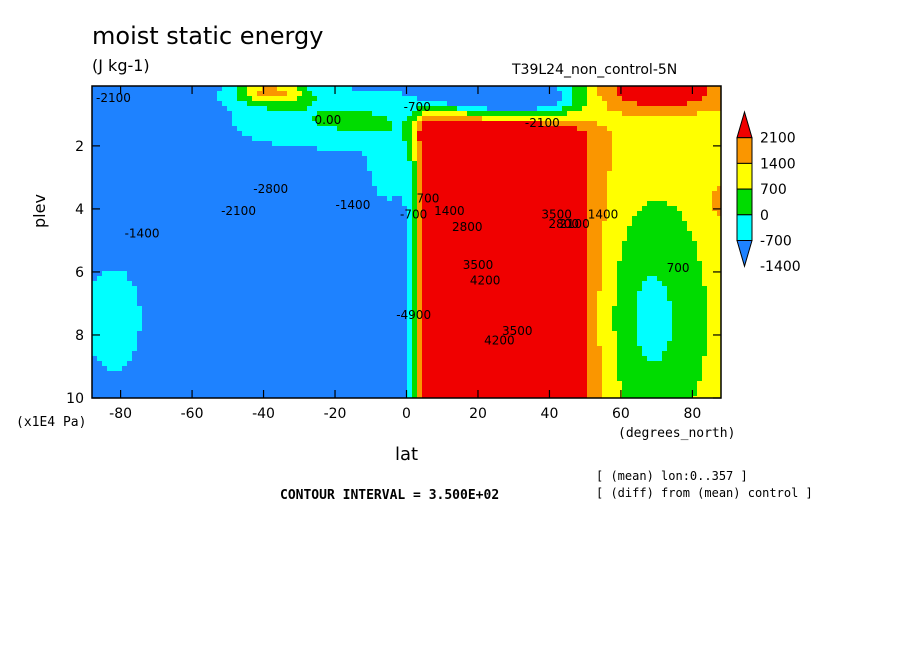 The width and height of the screenshot is (904, 654). I want to click on contour-interval: CONTOUR INTERVAL = 3.500E+02, so click(390, 495).